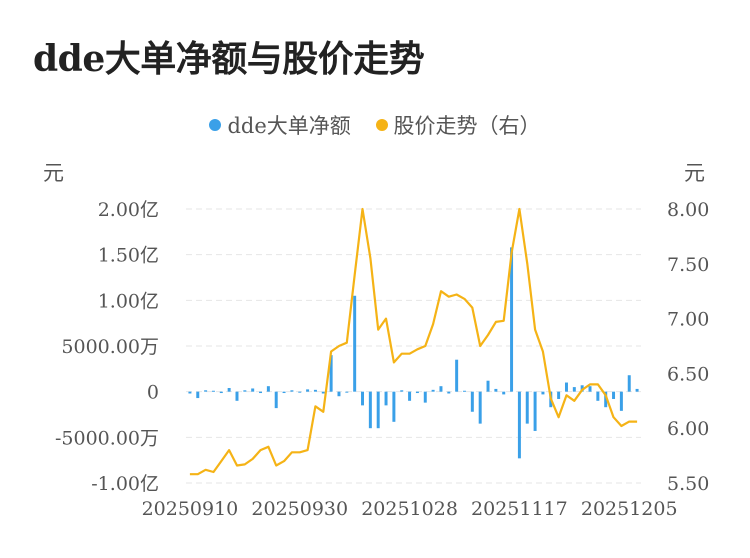 Image resolution: width=750 pixels, height=558 pixels. Describe the element at coordinates (694, 173) in the screenshot. I see `right-axis-unit: 元` at that location.